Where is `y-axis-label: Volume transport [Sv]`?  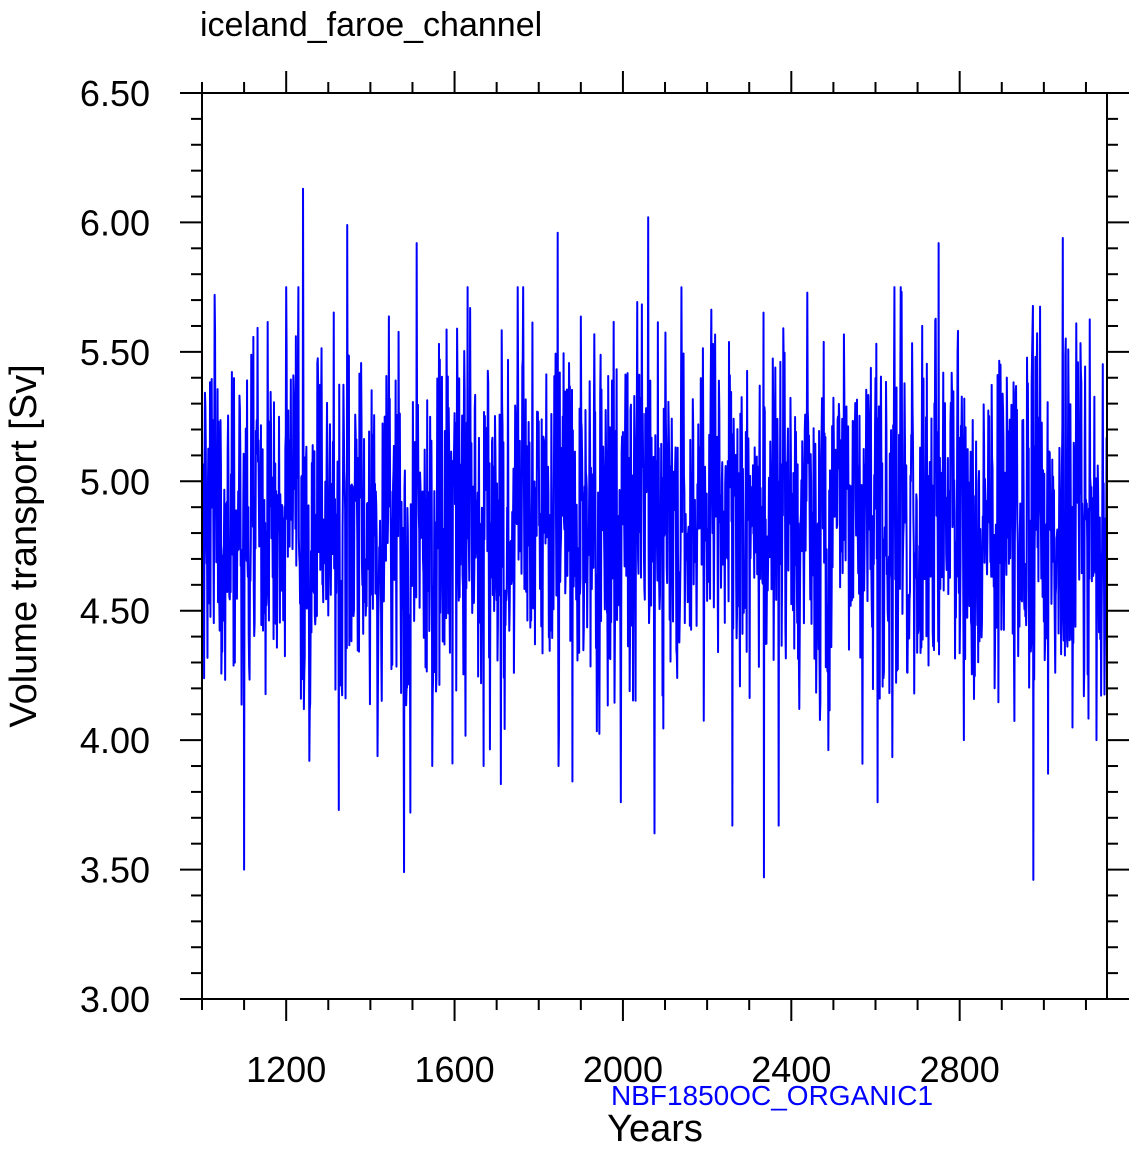
y-axis-label: Volume transport [Sv] is located at coordinates (24, 545).